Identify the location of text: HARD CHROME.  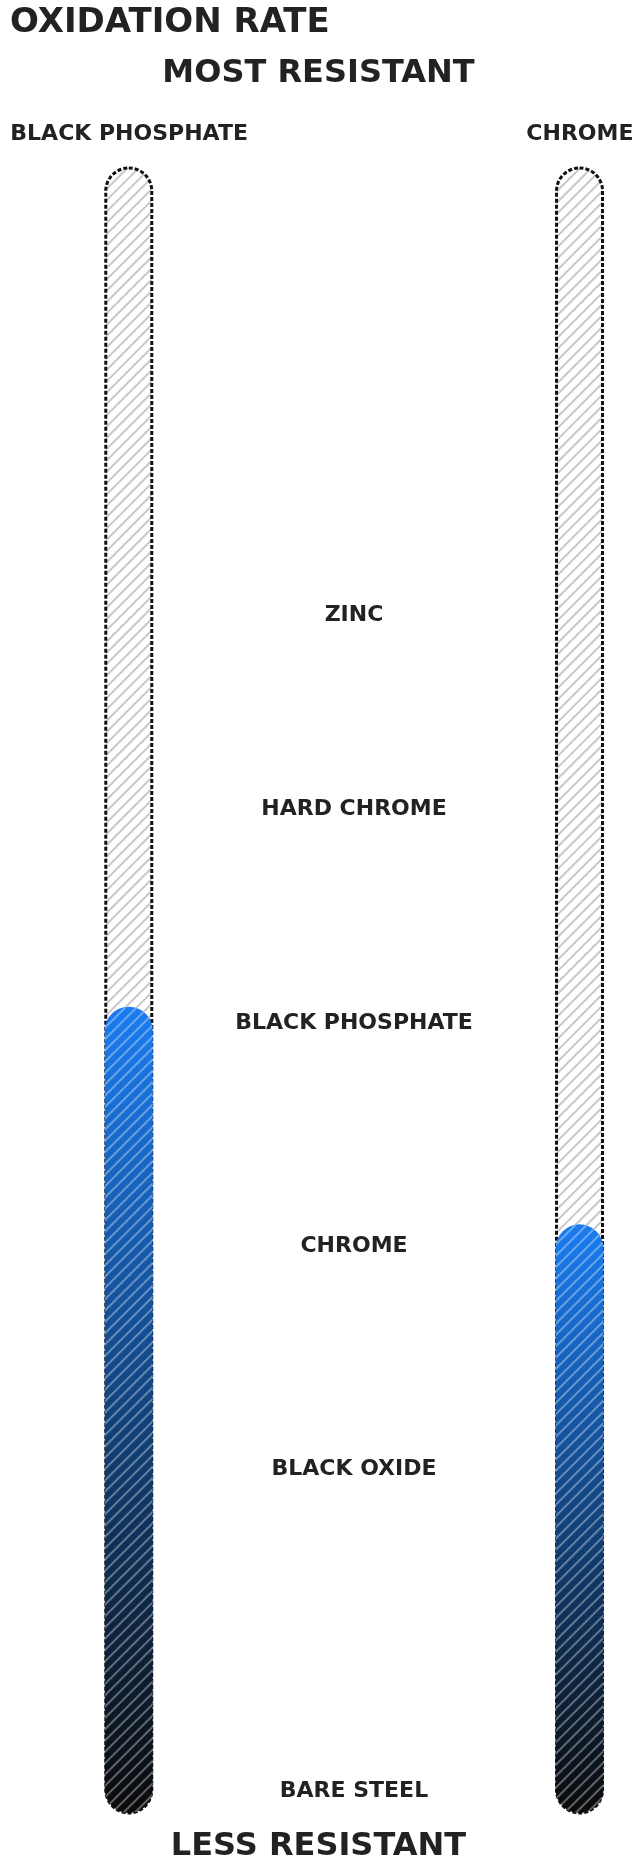
(354, 808).